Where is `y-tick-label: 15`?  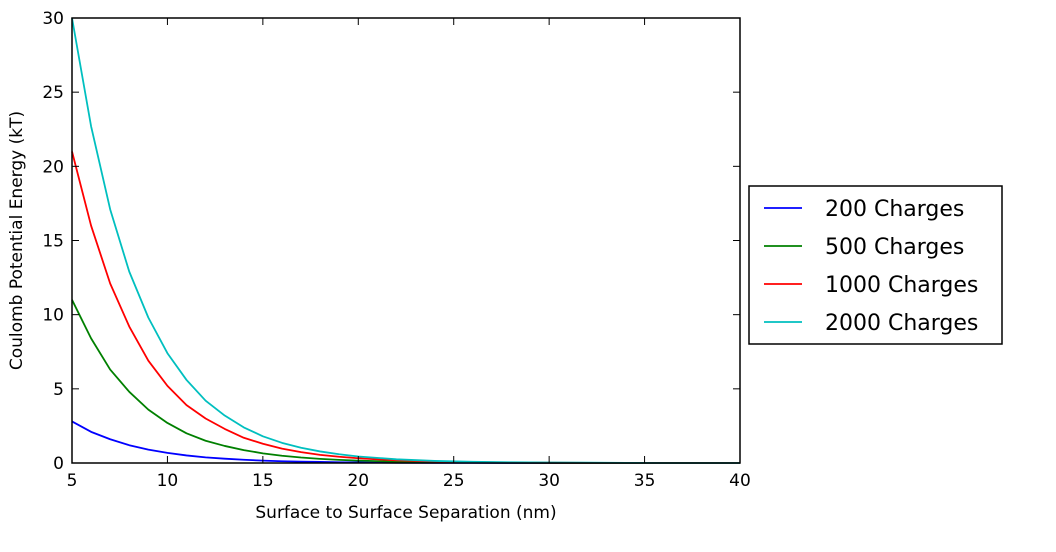
y-tick-label: 15 is located at coordinates (53, 242).